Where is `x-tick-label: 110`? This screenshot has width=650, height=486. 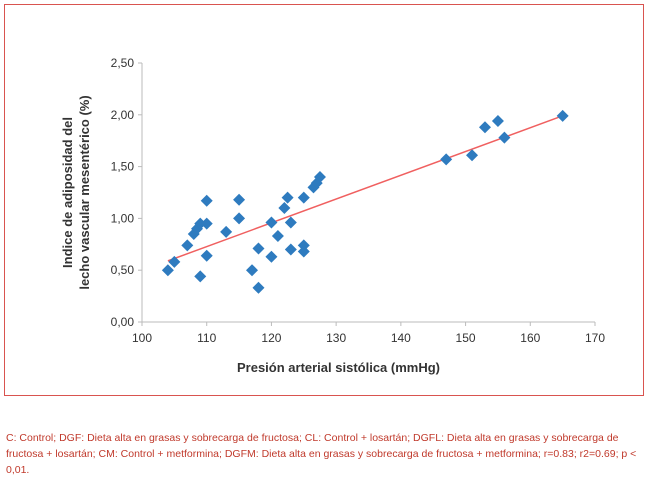
x-tick-label: 110 is located at coordinates (206, 338).